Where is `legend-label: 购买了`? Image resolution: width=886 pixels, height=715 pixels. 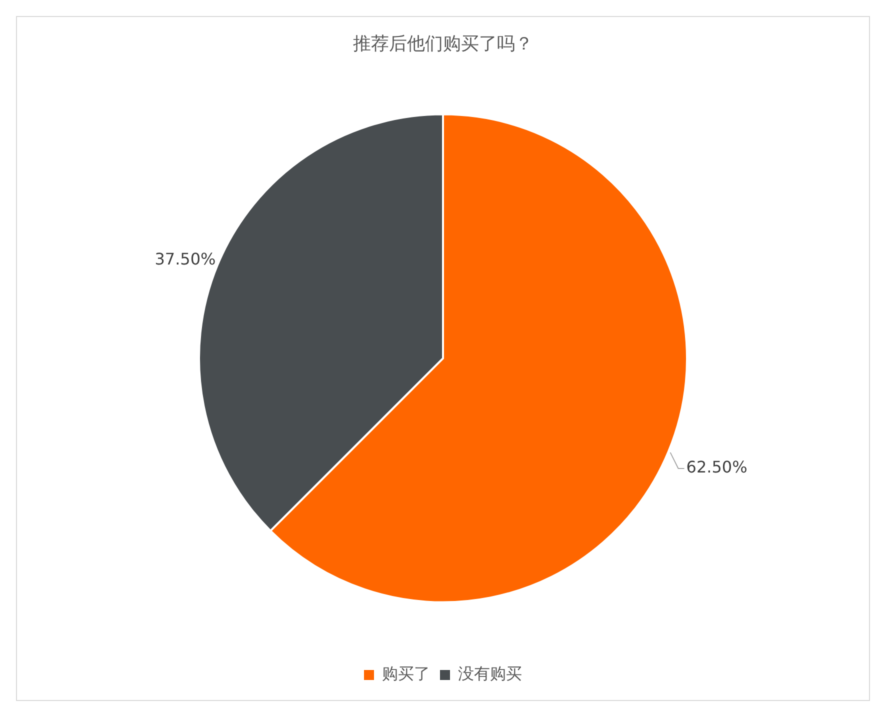
legend-label: 购买了 is located at coordinates (406, 674).